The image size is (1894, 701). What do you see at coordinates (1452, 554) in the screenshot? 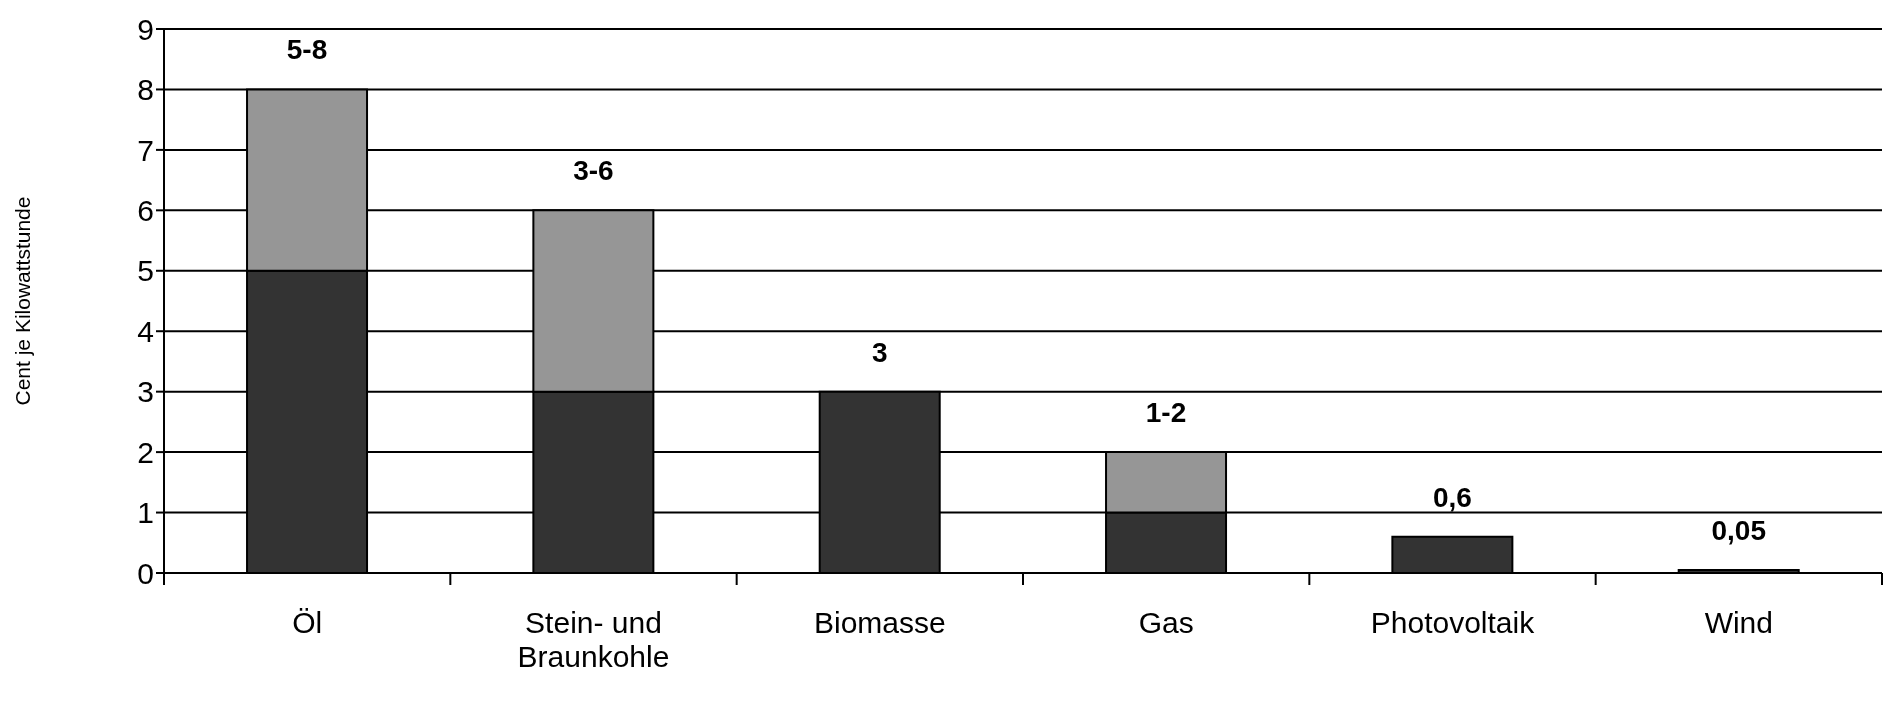
I see `bar` at bounding box center [1452, 554].